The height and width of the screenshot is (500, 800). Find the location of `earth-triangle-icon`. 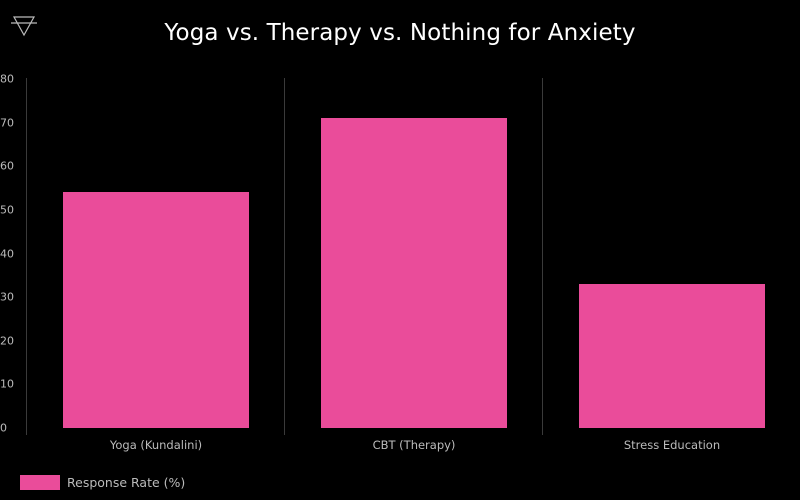

earth-triangle-icon is located at coordinates (24, 26).